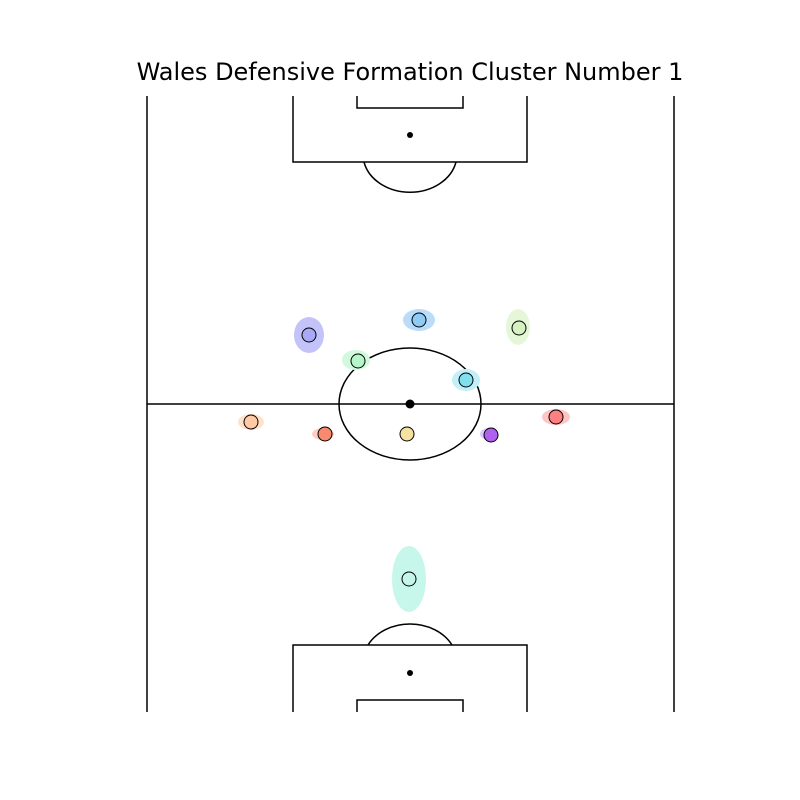 This screenshot has height=800, width=800. Describe the element at coordinates (410, 634) in the screenshot. I see `bottom-penalty-arc` at that location.